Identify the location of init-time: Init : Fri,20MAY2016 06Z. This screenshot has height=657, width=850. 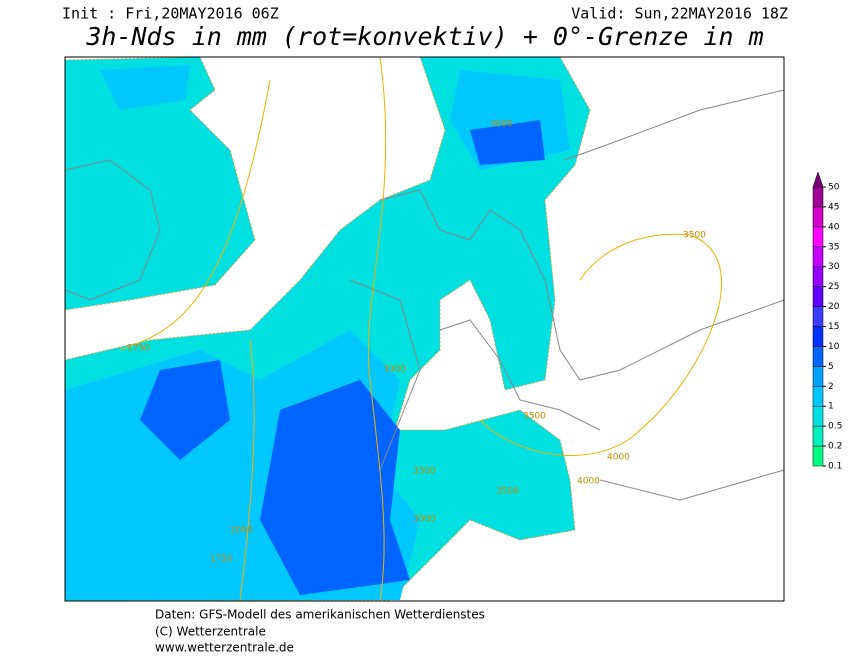
(170, 14).